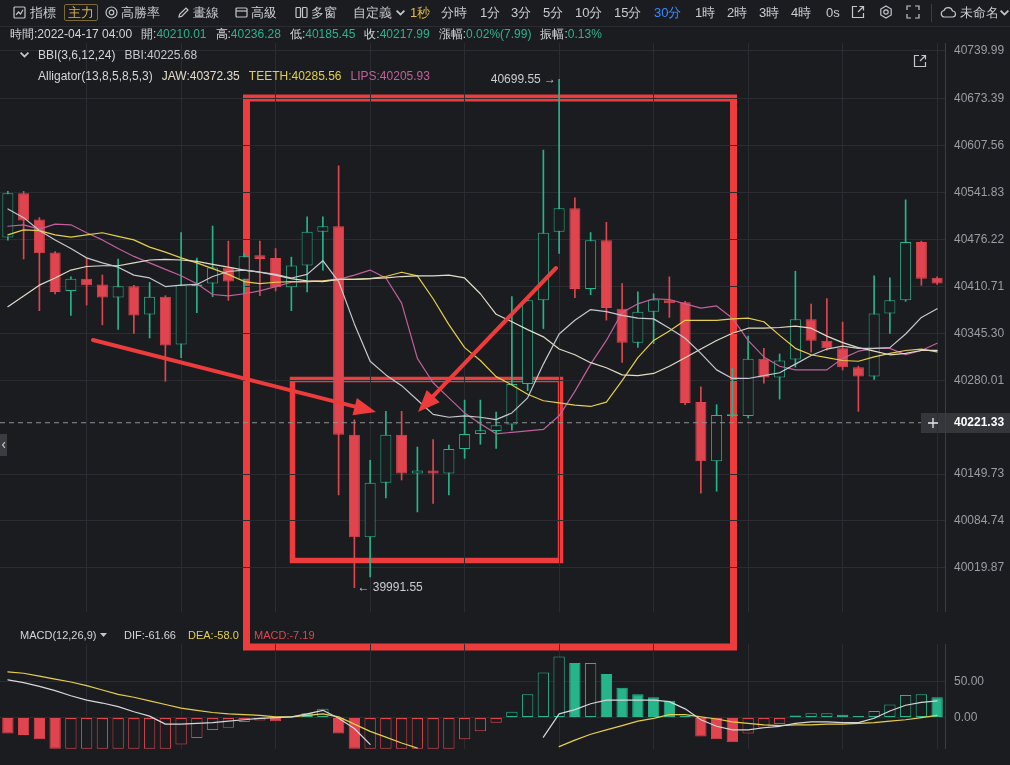 This screenshot has width=1010, height=765. Describe the element at coordinates (324, 12) in the screenshot. I see `text: 多窗` at that location.